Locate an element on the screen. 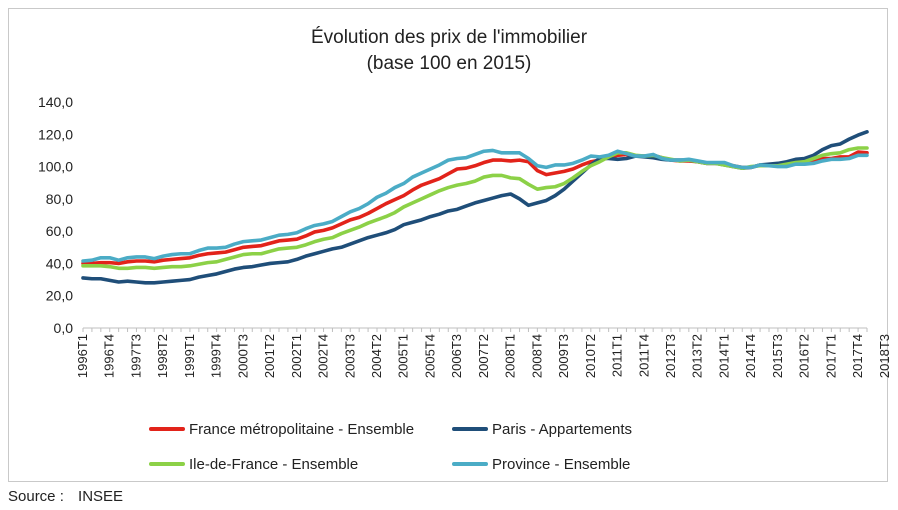  x-tick-label: 2014T1 is located at coordinates (723, 356).